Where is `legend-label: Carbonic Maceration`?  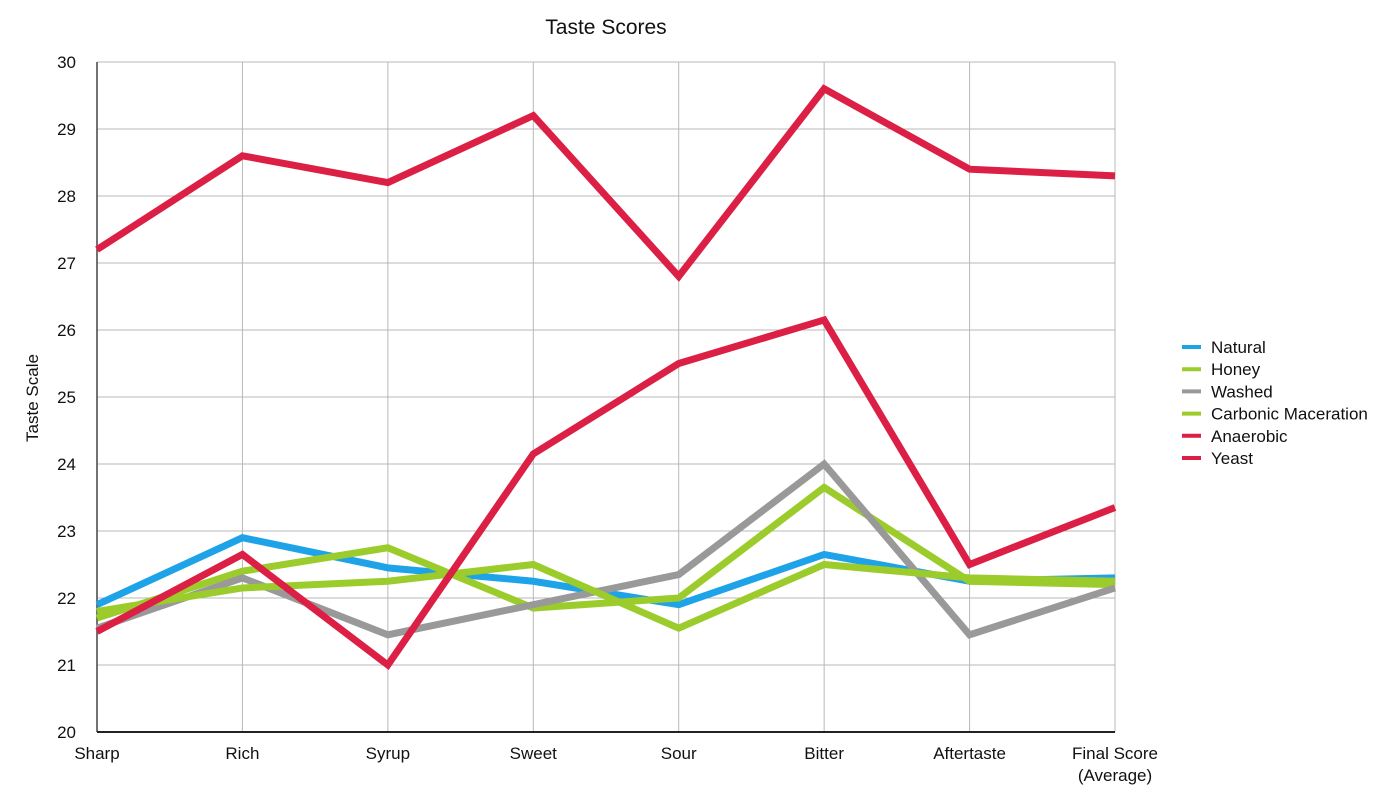
legend-label: Carbonic Maceration is located at coordinates (1289, 414).